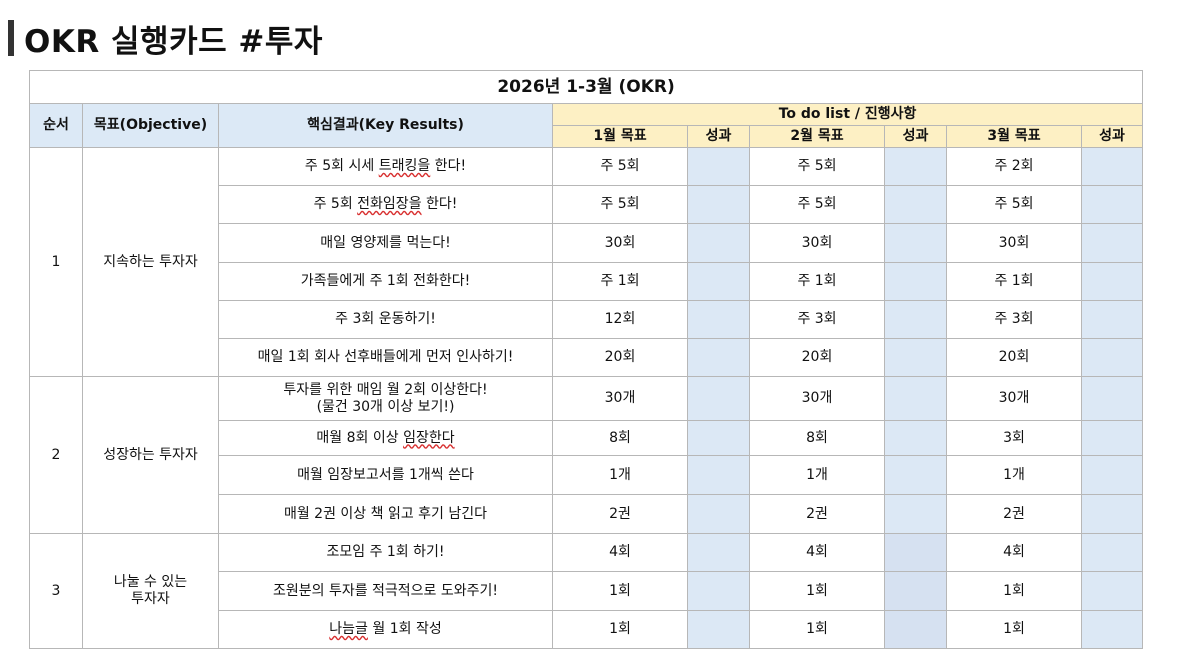  What do you see at coordinates (385, 125) in the screenshot?
I see `col-header-key-results: 핵심결과(Key Results)` at bounding box center [385, 125].